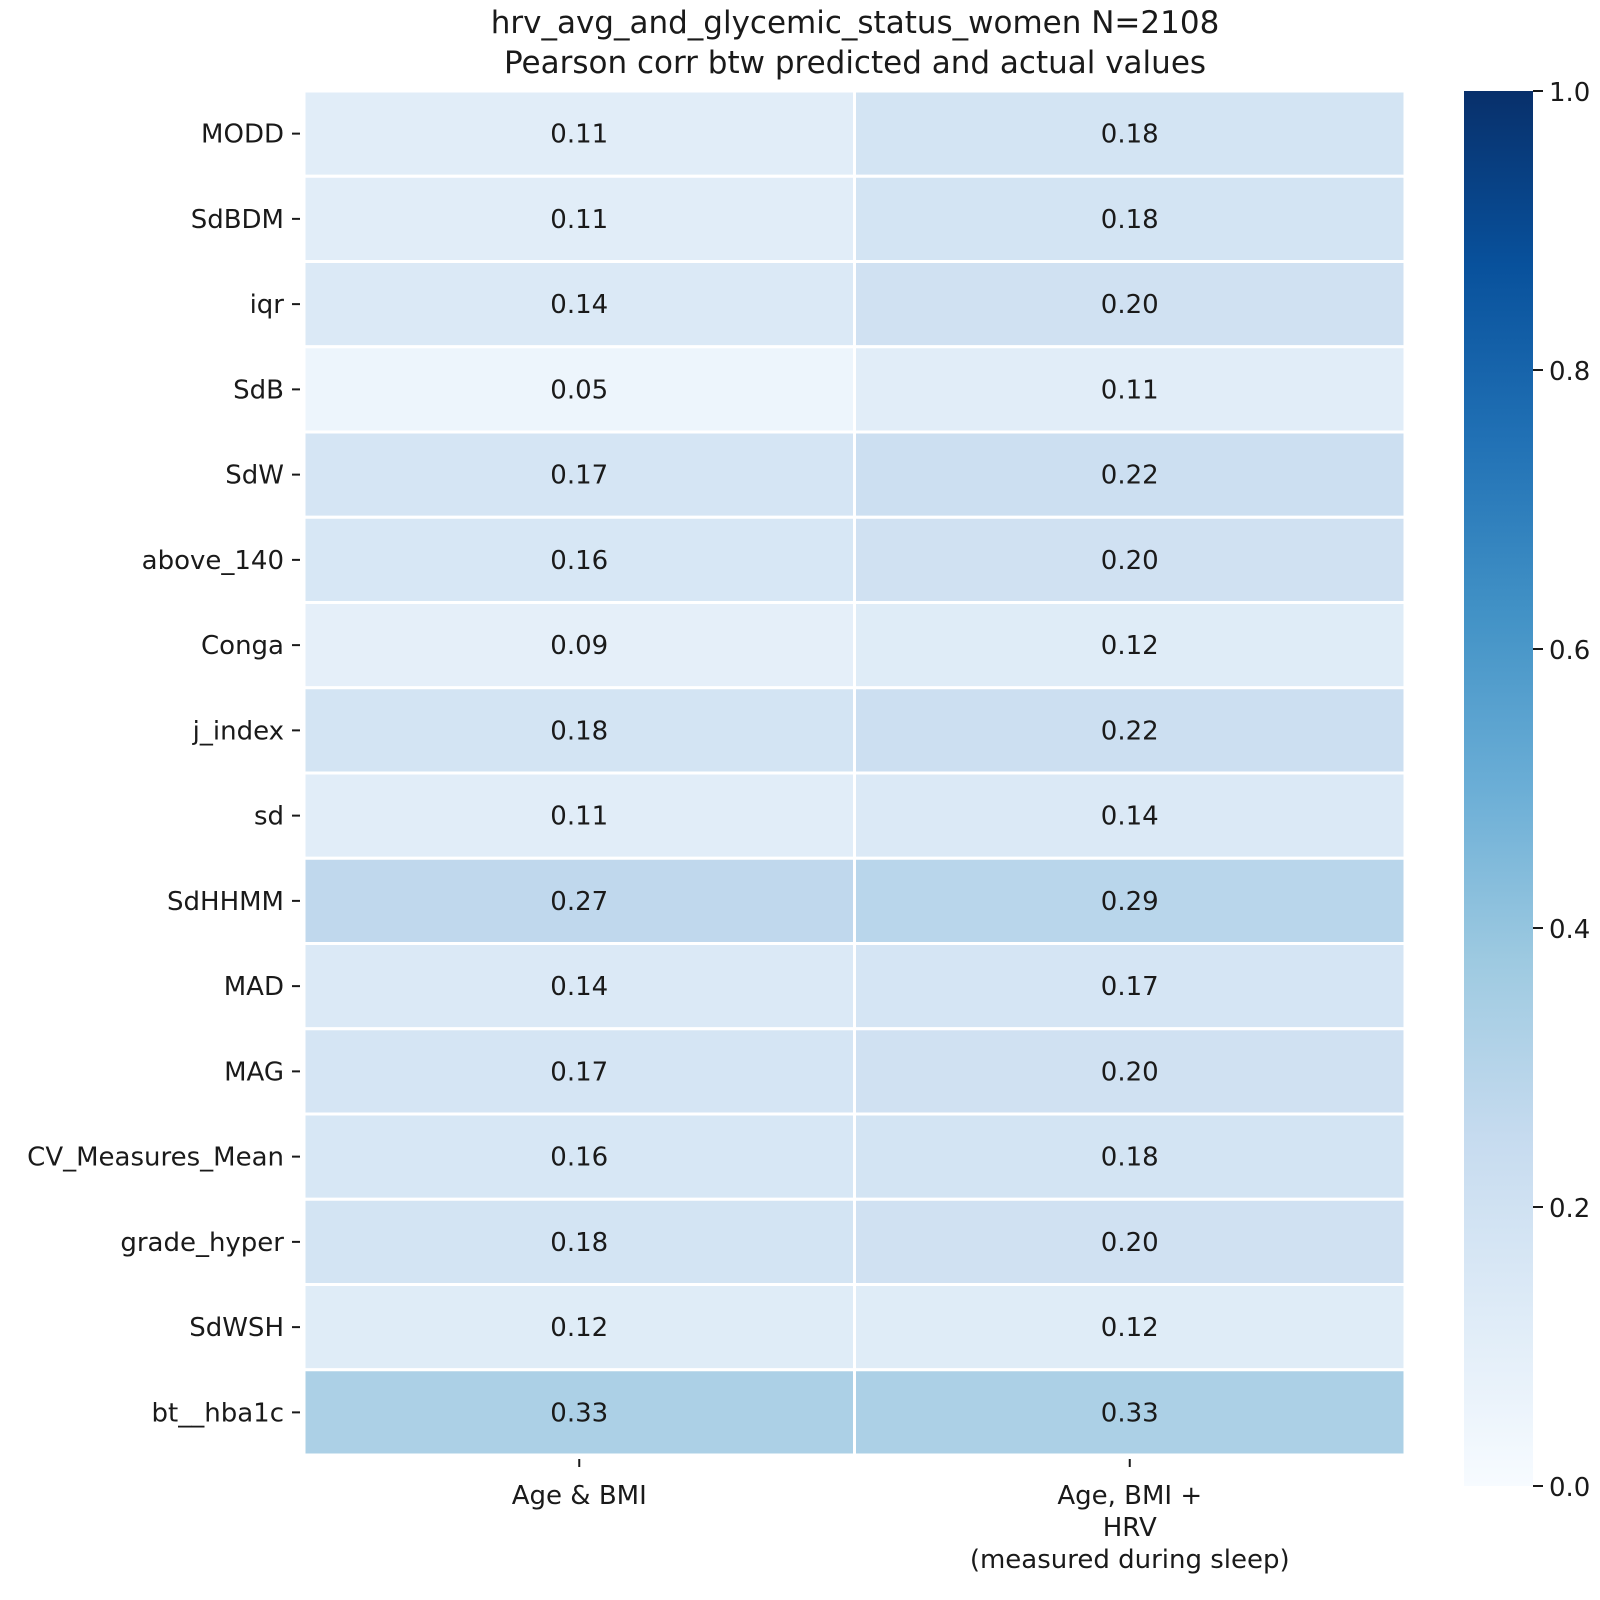  I want to click on y-tick-label: Conga, so click(242, 646).